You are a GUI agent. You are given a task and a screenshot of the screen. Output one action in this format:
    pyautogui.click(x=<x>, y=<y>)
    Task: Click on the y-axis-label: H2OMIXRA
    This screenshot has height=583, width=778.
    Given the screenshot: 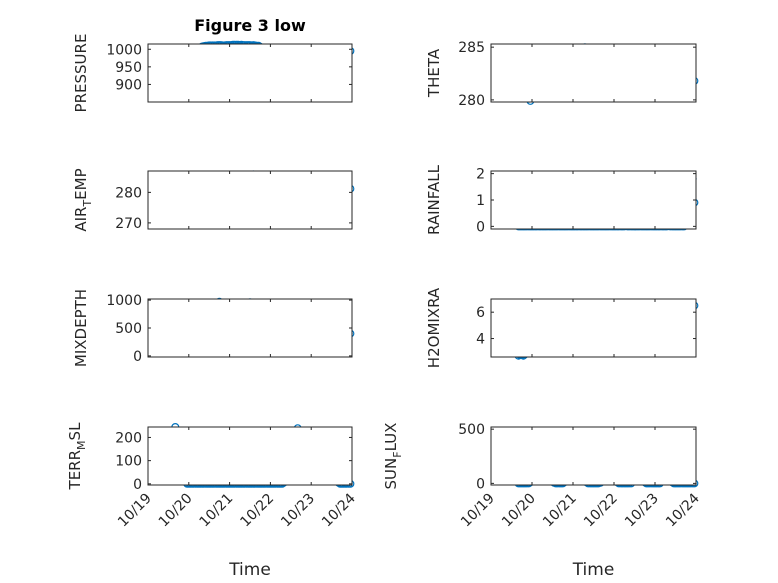 What is the action you would take?
    pyautogui.click(x=434, y=327)
    